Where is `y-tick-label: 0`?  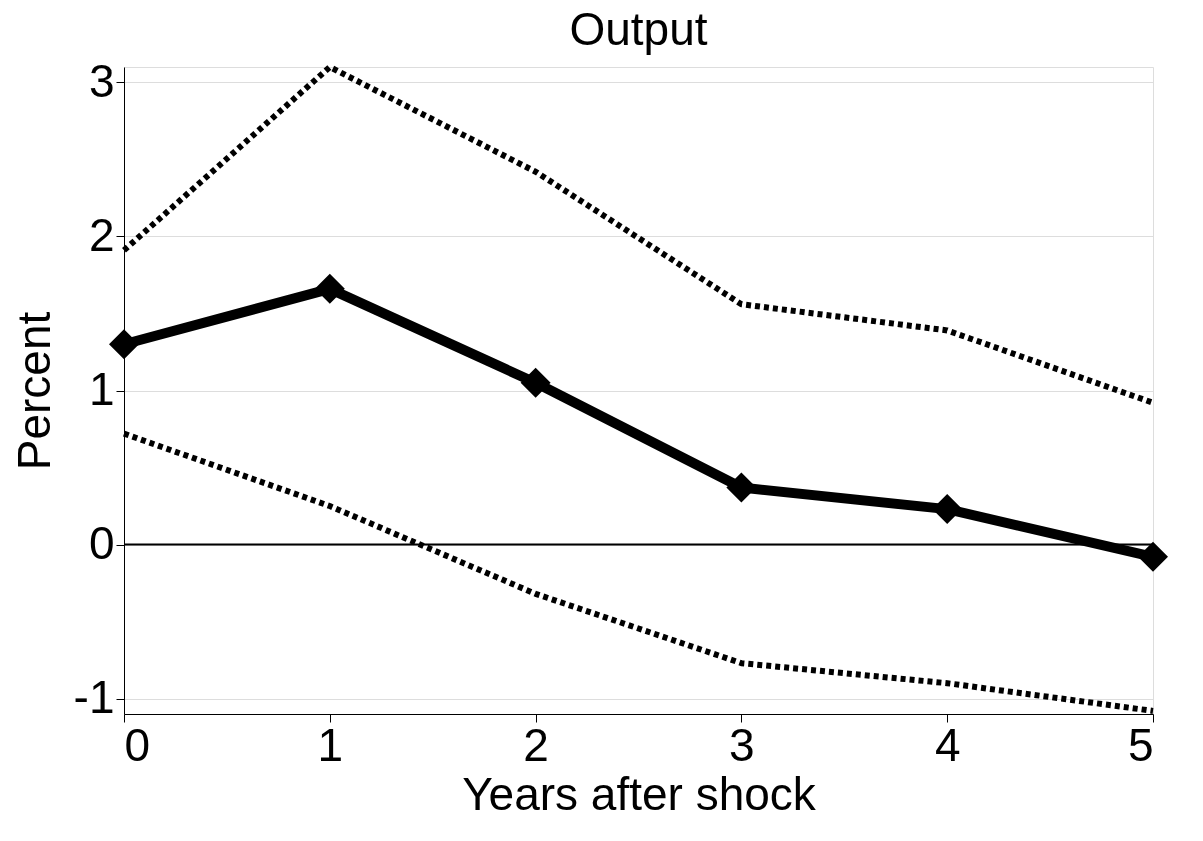 y-tick-label: 0 is located at coordinates (101, 543).